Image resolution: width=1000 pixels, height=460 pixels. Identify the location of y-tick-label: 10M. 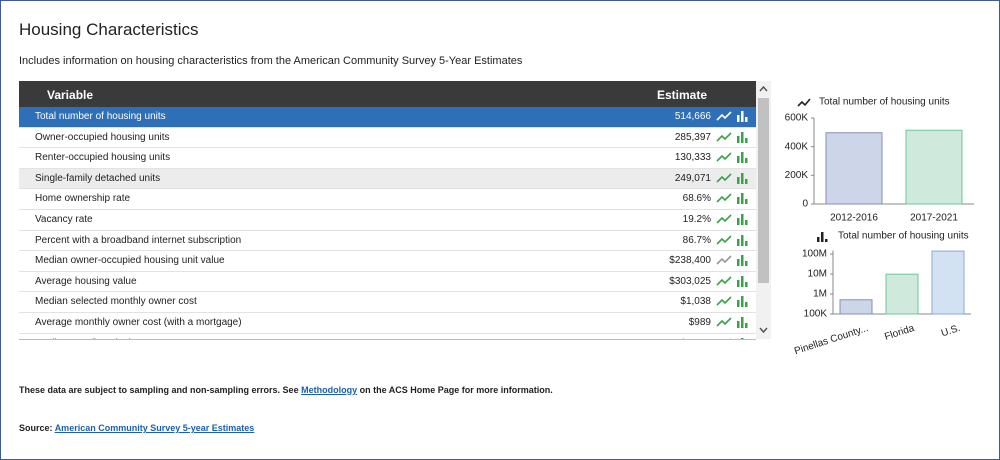
(817, 274).